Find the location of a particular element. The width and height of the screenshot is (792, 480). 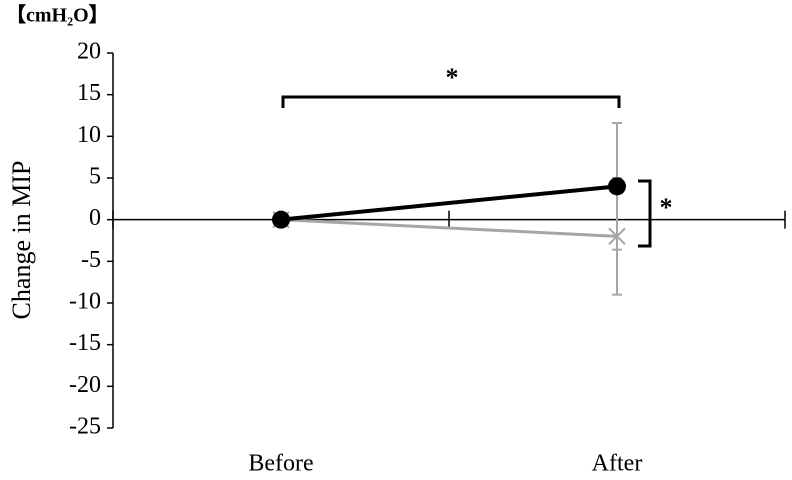

y-tick-label: 20 is located at coordinates (89, 52).